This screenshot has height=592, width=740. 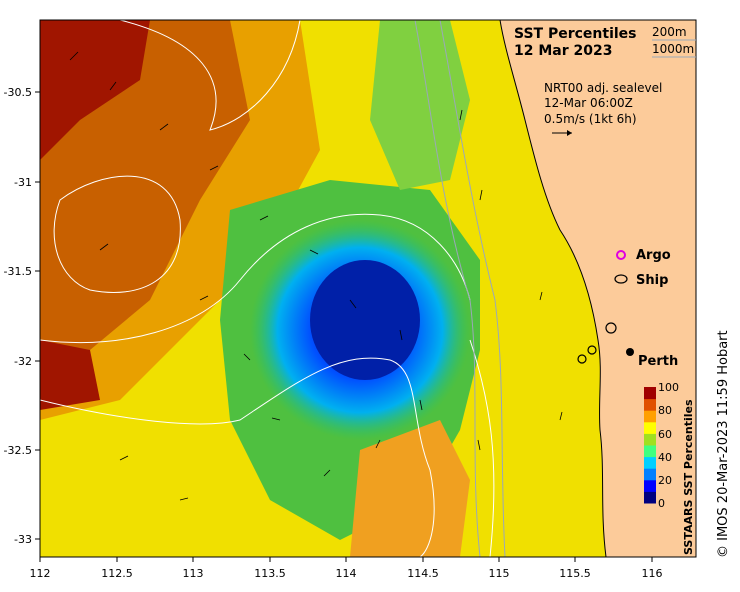 I want to click on colorbar-tick: 60, so click(x=665, y=434).